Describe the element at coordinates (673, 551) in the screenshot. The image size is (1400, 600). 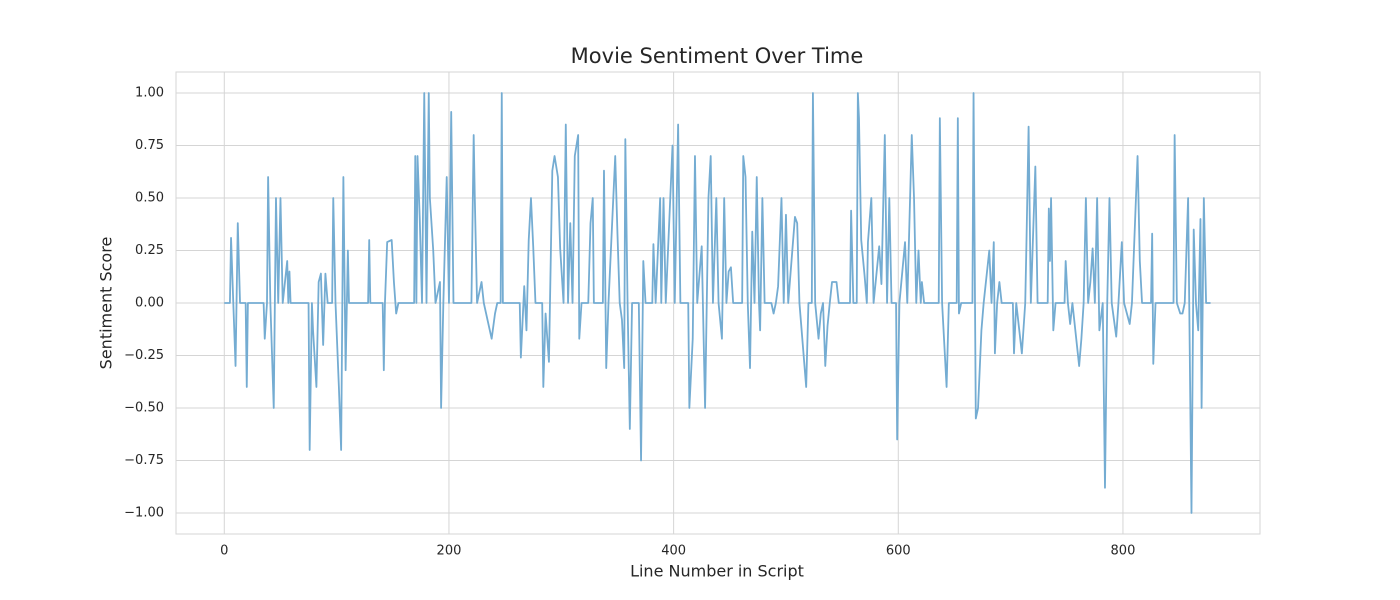
I see `x-tick-label: 400` at that location.